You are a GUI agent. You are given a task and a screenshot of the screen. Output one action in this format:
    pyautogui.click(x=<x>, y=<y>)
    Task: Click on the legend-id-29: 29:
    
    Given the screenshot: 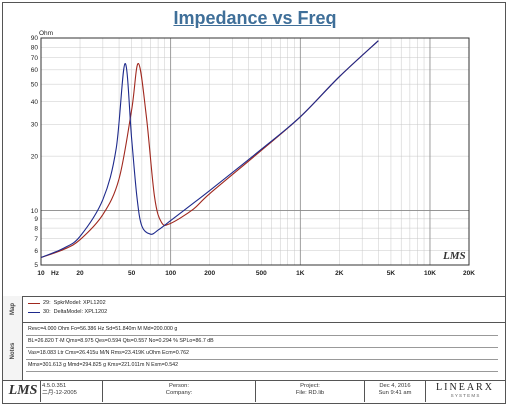 What is the action you would take?
    pyautogui.click(x=47, y=303)
    